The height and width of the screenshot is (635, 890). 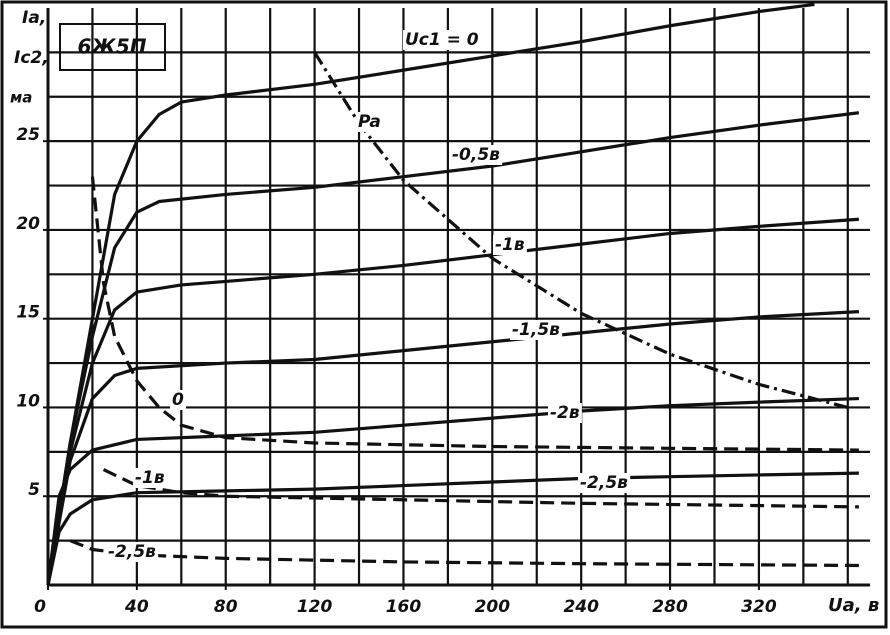 I want to click on y-axis-label: ма, so click(x=21, y=98).